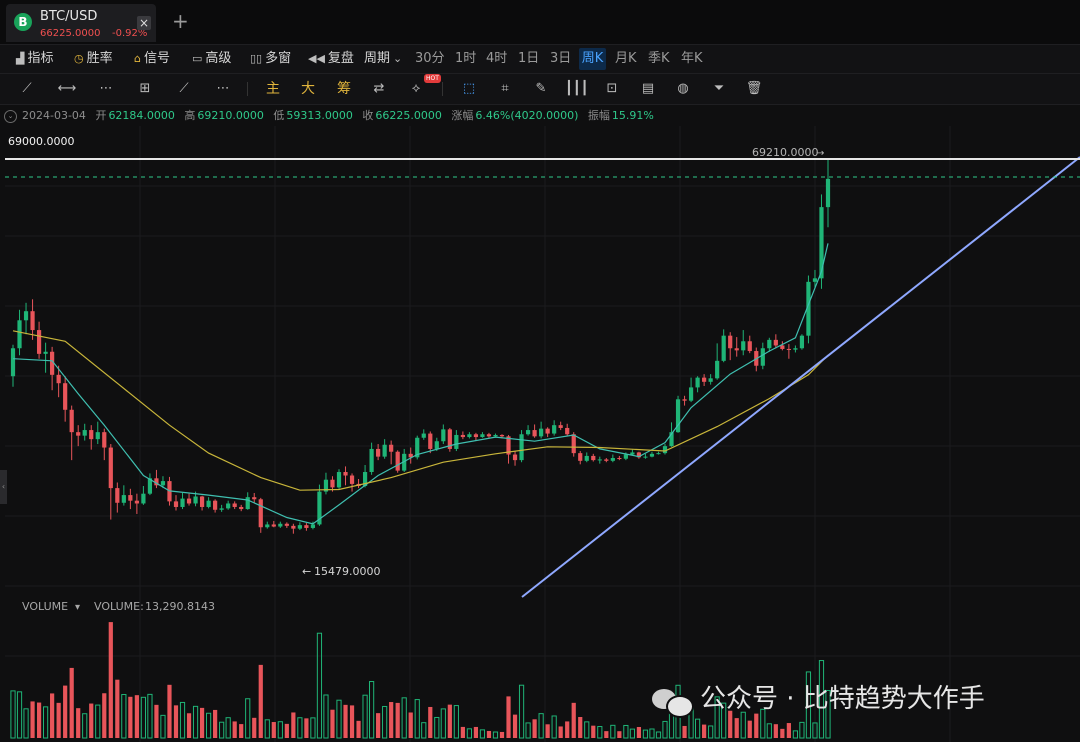 Image resolution: width=1080 pixels, height=742 pixels. What do you see at coordinates (101, 115) in the screenshot?
I see `ohlc-open-label: 开` at bounding box center [101, 115].